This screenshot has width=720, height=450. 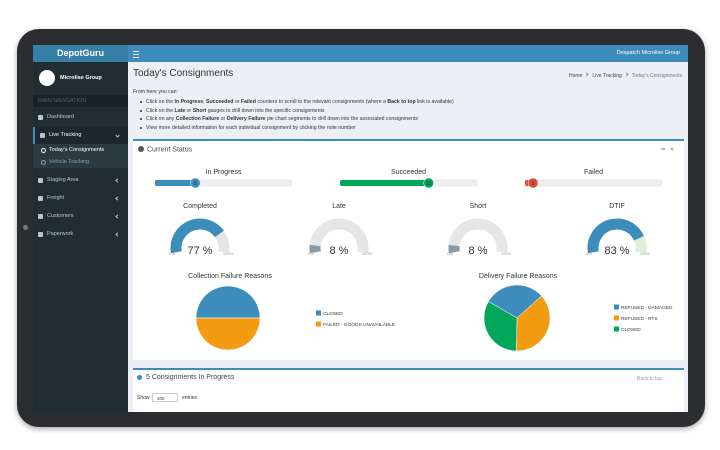 I want to click on gauge-max: 100%, so click(x=228, y=253).